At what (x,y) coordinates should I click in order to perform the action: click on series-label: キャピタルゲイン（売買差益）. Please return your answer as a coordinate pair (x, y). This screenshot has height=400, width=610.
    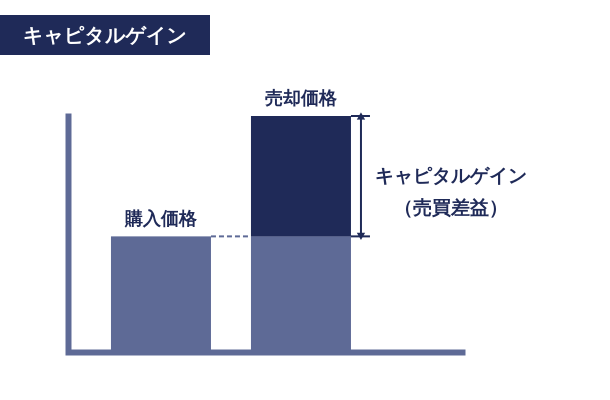
    Looking at the image, I should click on (450, 192).